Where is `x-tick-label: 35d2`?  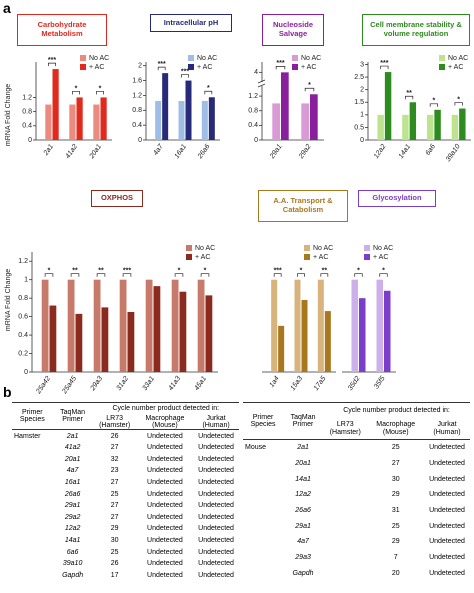 x-tick-label: 35d2 is located at coordinates (354, 383).